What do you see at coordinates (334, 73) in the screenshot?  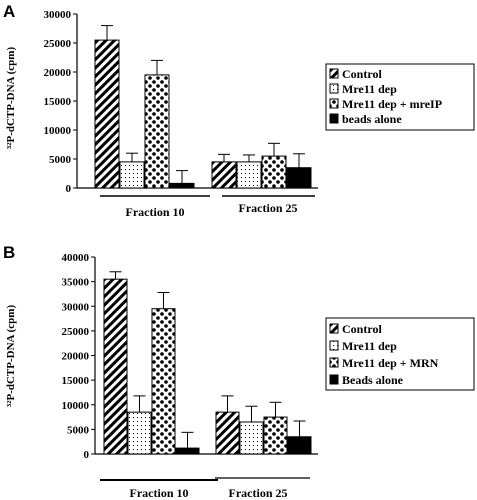 I see `panel-a-legend-swatch-diag` at bounding box center [334, 73].